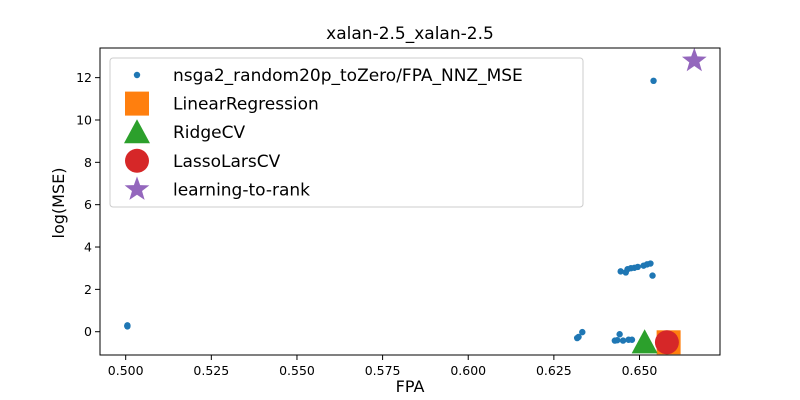 The image size is (800, 400). Describe the element at coordinates (88, 289) in the screenshot. I see `y-tick-label: 2` at that location.